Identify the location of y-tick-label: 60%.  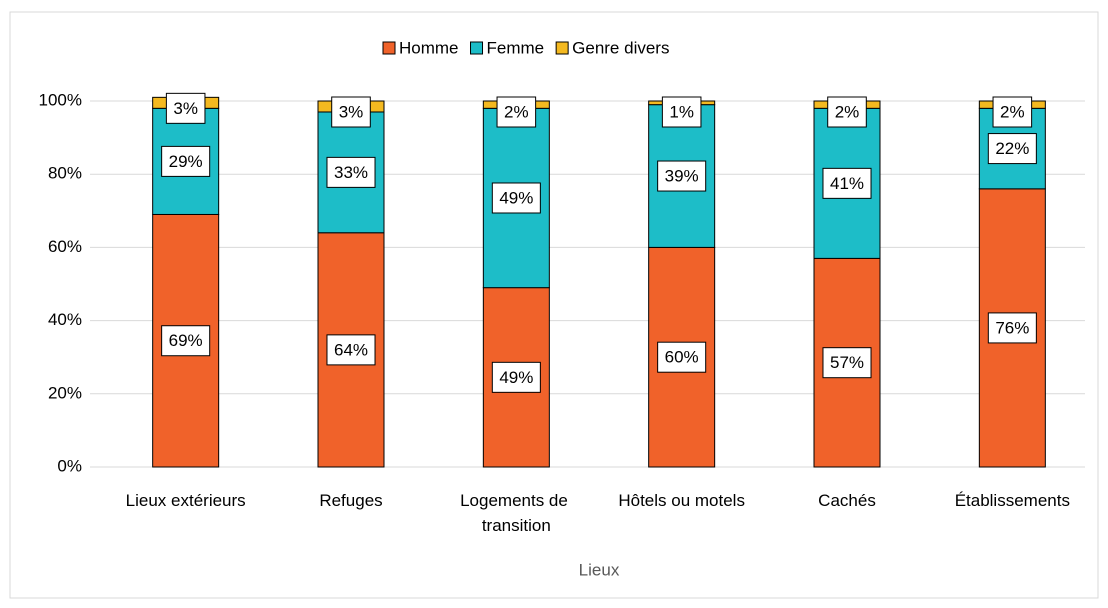
(65, 246).